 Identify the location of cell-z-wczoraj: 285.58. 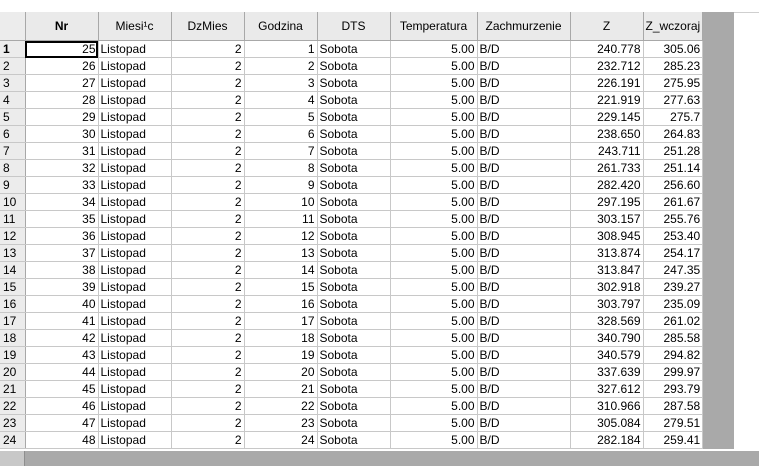
(673, 338).